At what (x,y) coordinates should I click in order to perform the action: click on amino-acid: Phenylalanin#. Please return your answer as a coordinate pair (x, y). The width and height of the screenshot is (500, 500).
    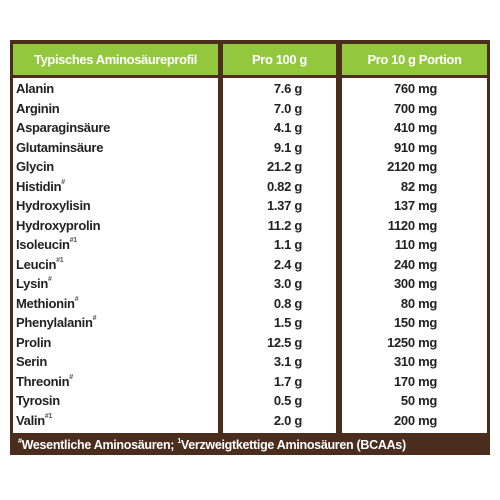
    Looking at the image, I should click on (56, 323).